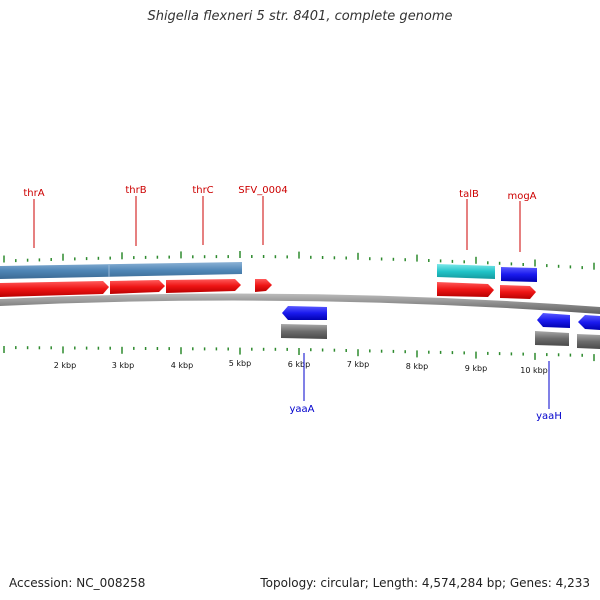 The height and width of the screenshot is (600, 600). I want to click on gene-label-thrC: thrC, so click(202, 190).